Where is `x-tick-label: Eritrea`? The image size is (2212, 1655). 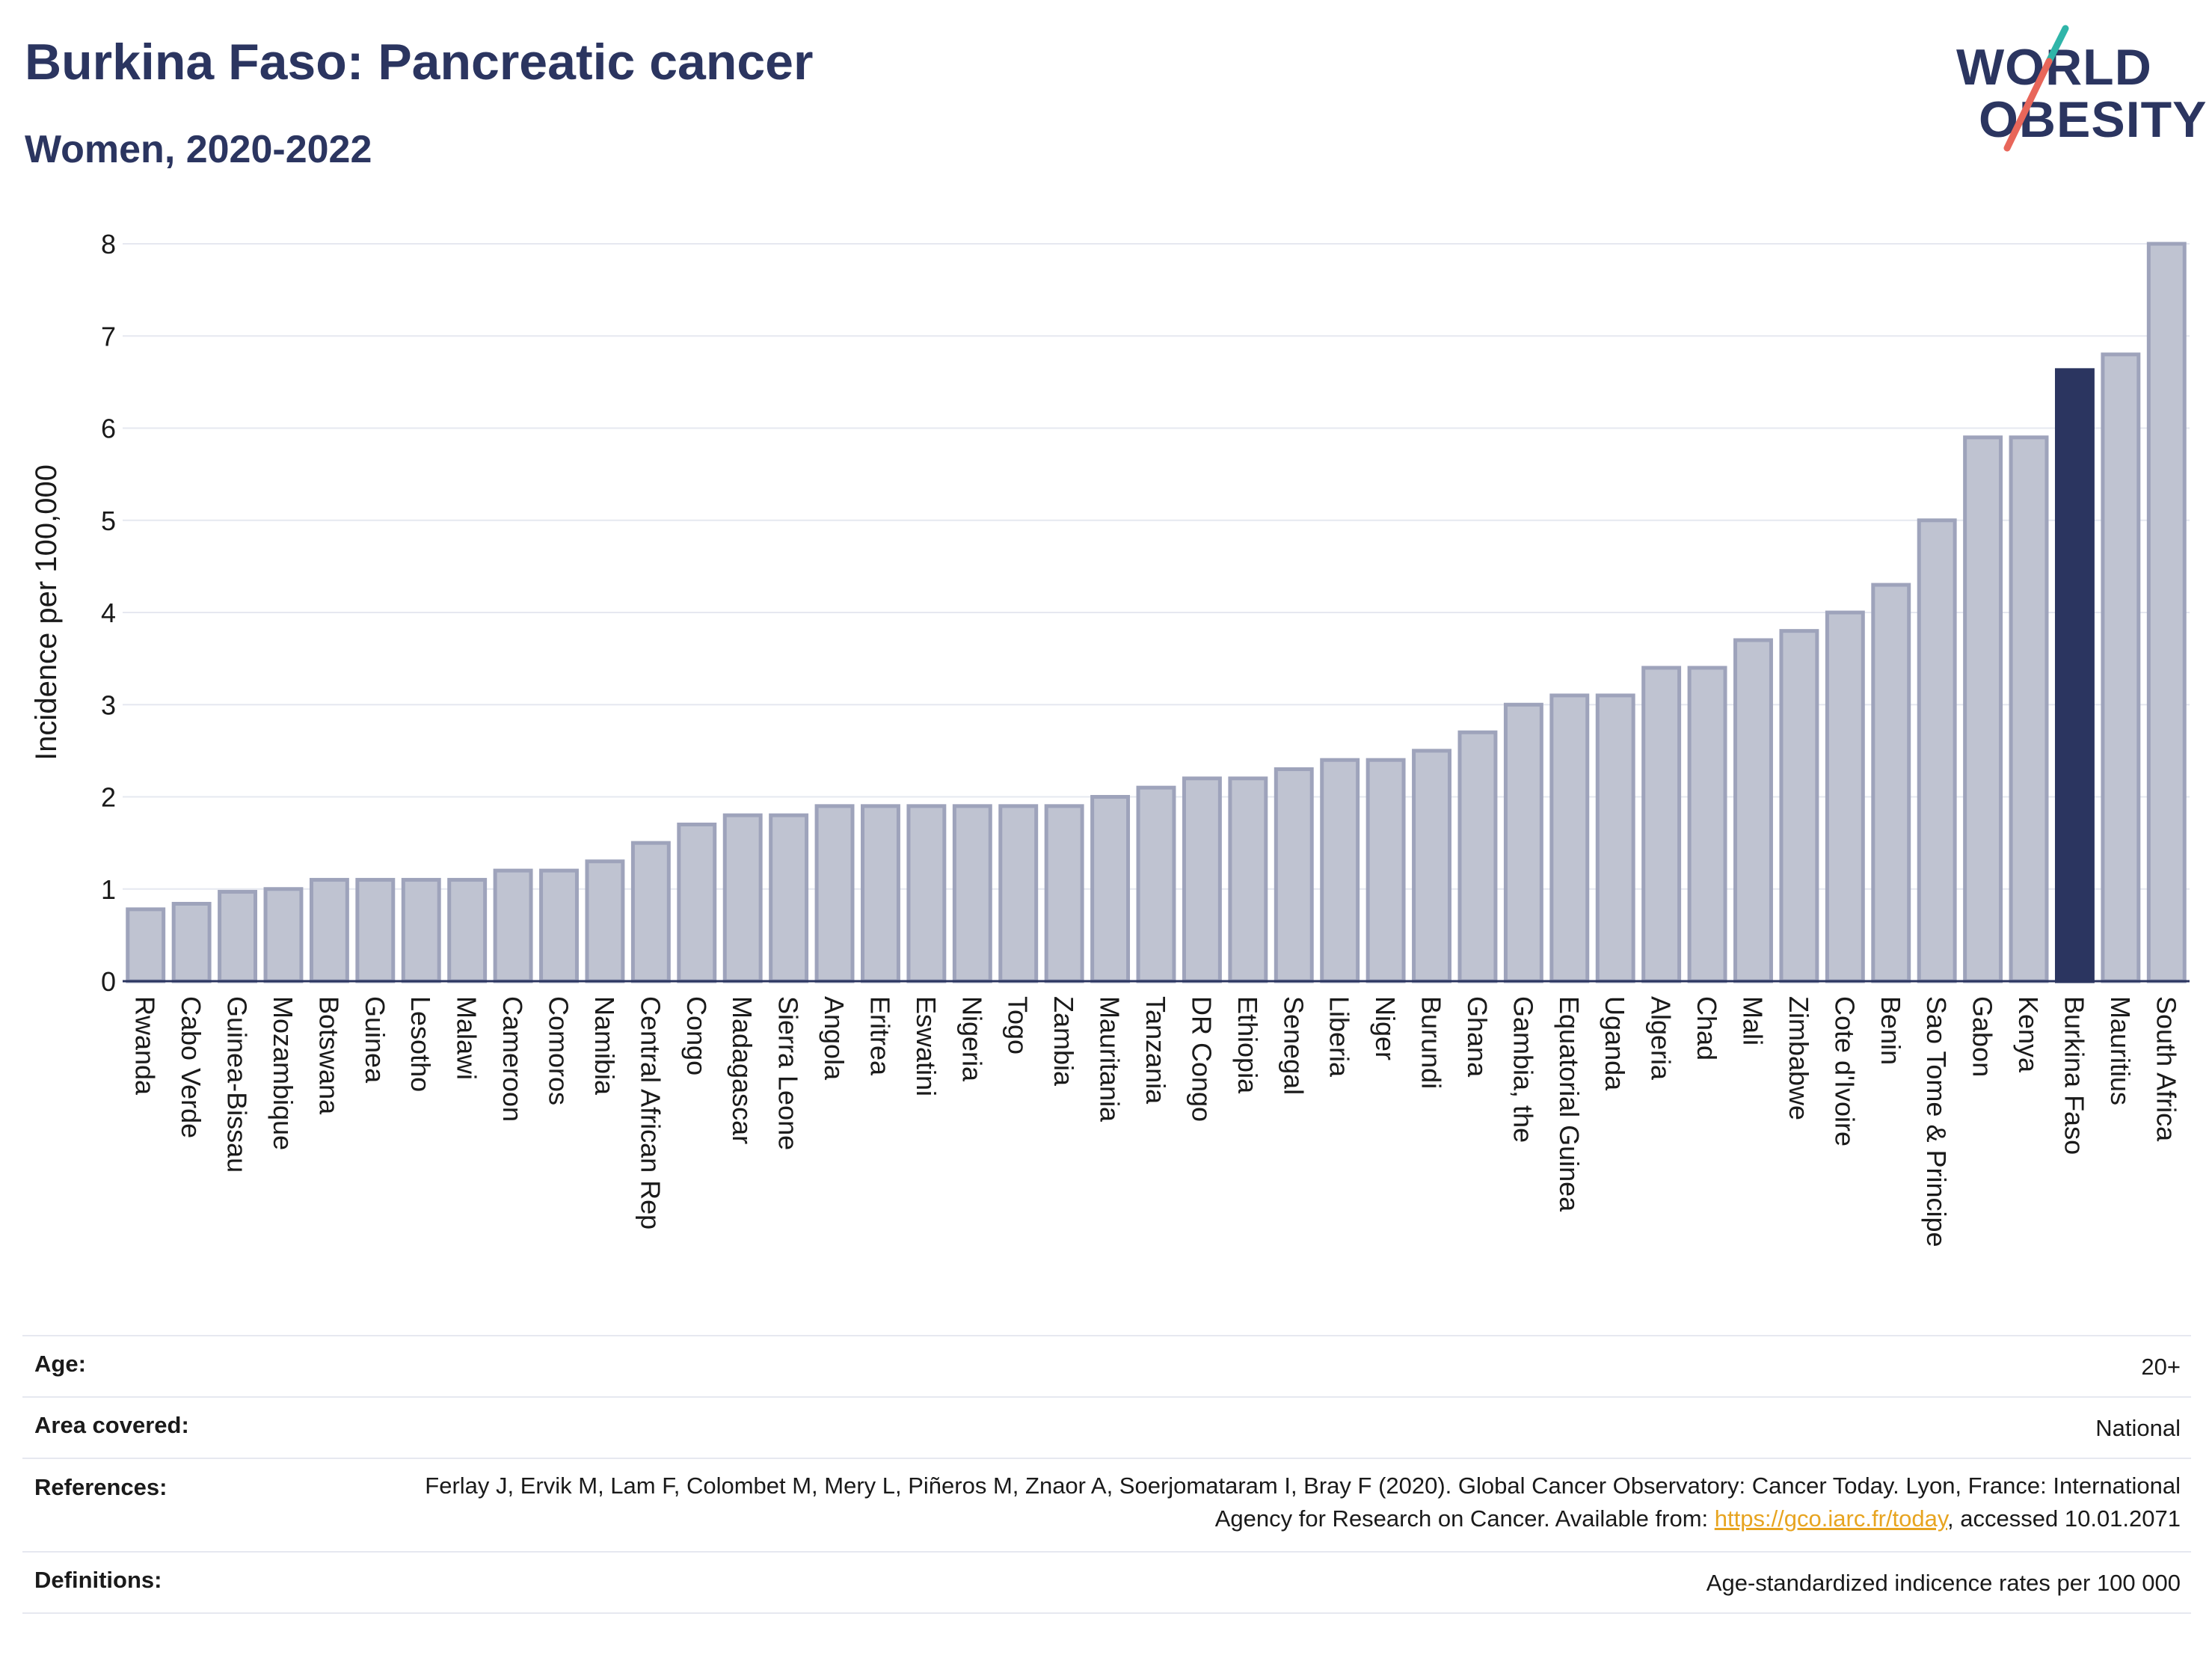 x-tick-label: Eritrea is located at coordinates (879, 1036).